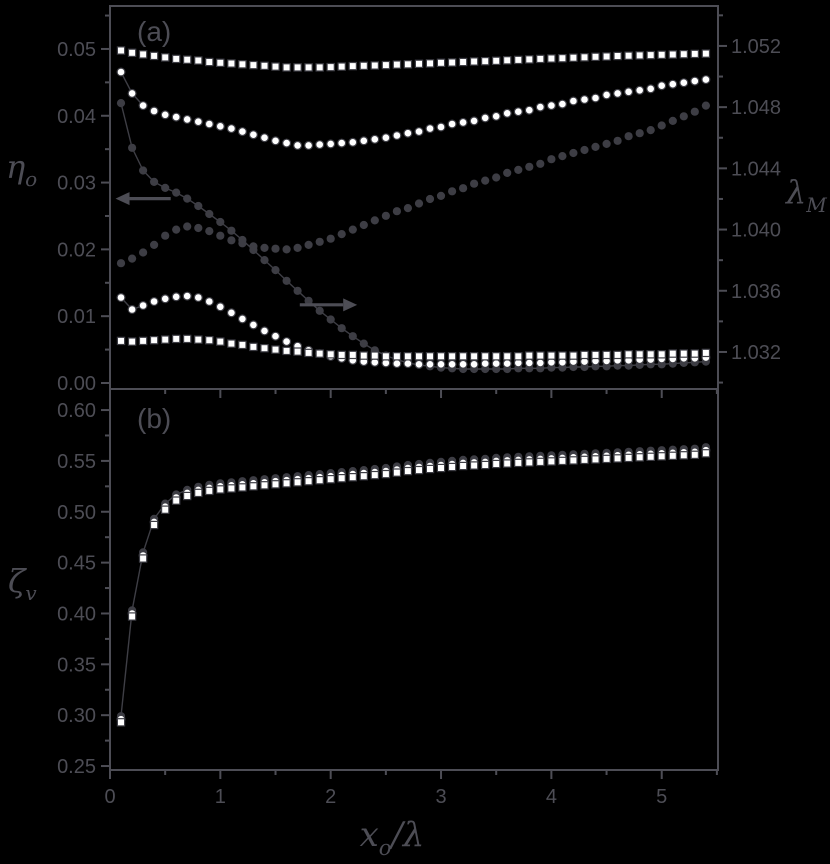 The height and width of the screenshot is (864, 830). I want to click on right-arrow-icon, so click(328, 305).